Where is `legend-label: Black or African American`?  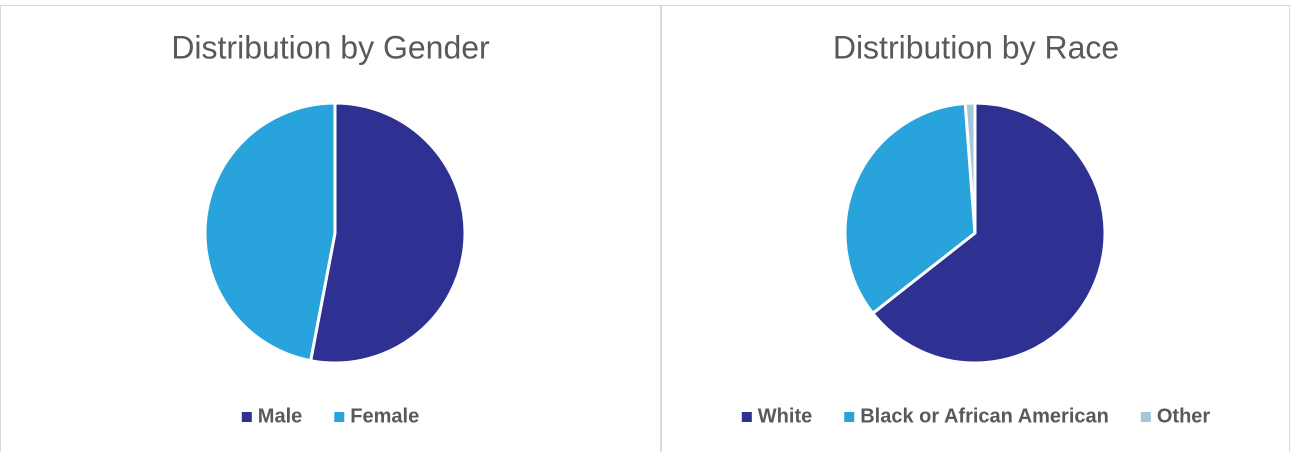 legend-label: Black or African American is located at coordinates (984, 416).